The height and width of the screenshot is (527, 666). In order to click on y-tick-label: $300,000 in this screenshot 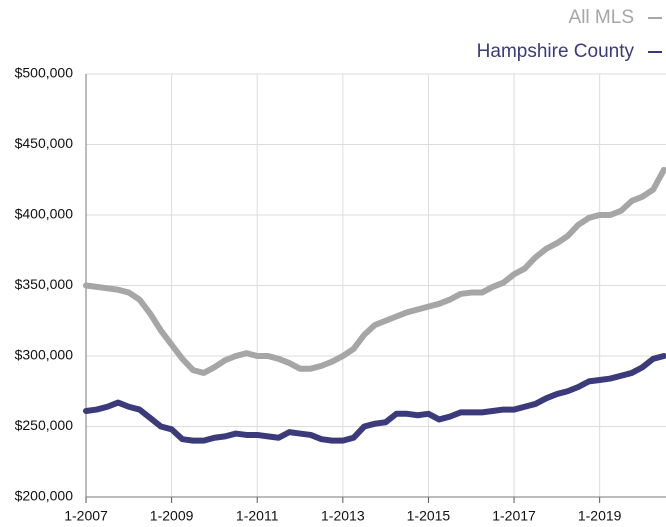, I will do `click(44, 355)`.